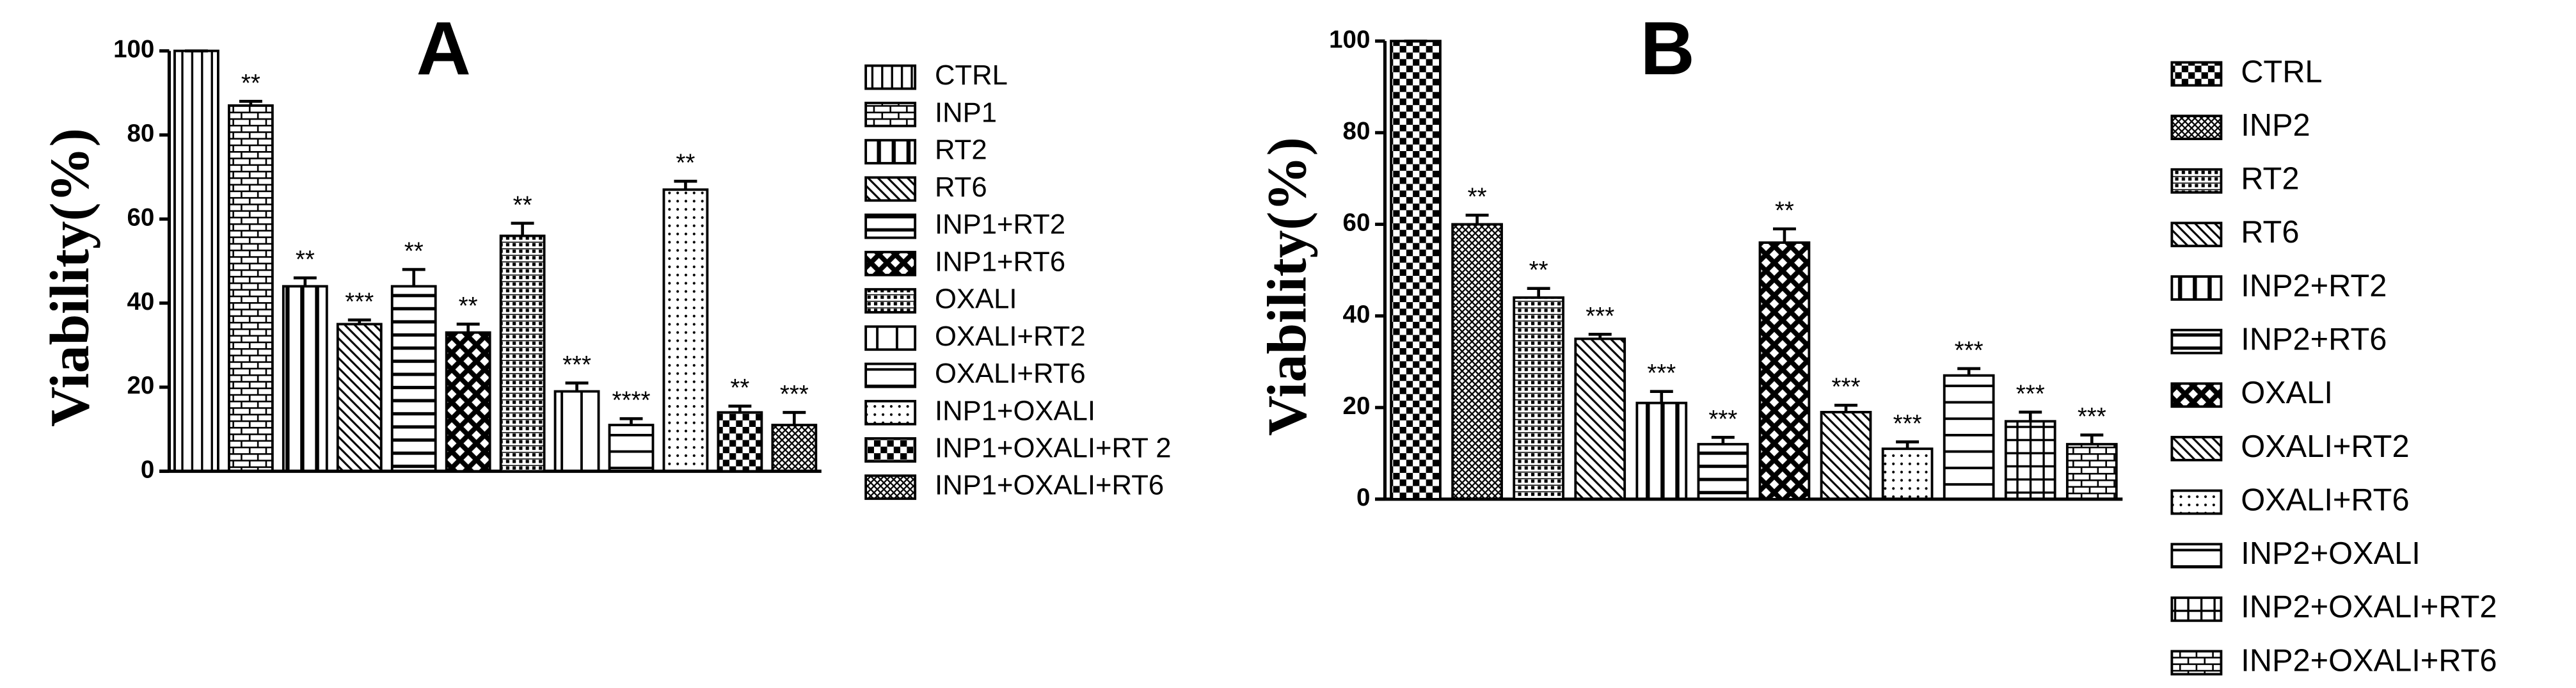 The width and height of the screenshot is (2576, 688). What do you see at coordinates (2369, 607) in the screenshot?
I see `legend-label: INP2+OXALI+RT2` at bounding box center [2369, 607].